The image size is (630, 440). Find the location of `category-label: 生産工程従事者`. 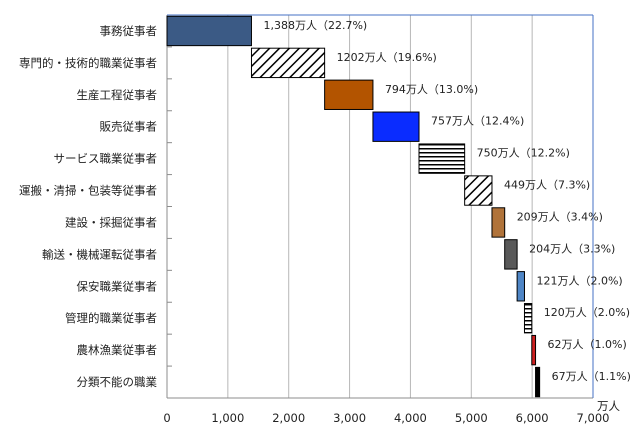

category-label: 生産工程従事者 is located at coordinates (117, 95).